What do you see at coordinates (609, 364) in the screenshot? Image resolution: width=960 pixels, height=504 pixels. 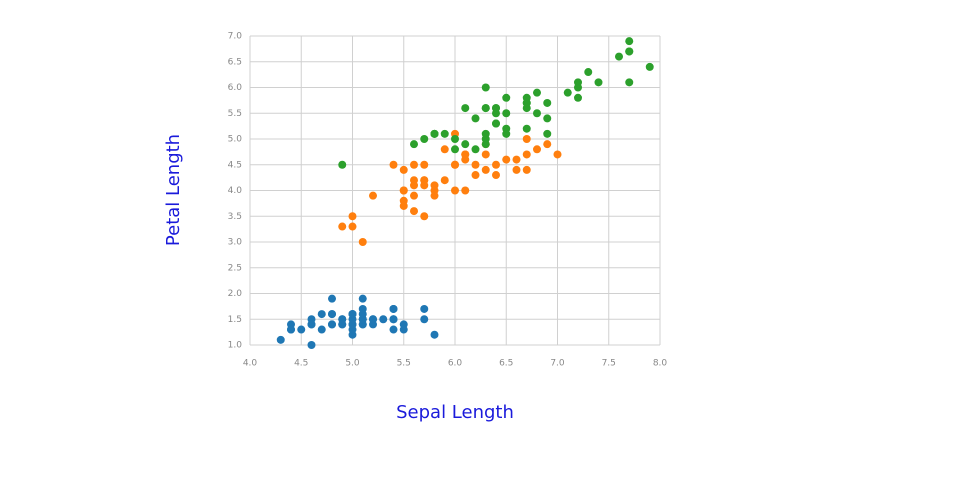 I see `x-tick-label: 7.5` at bounding box center [609, 364].